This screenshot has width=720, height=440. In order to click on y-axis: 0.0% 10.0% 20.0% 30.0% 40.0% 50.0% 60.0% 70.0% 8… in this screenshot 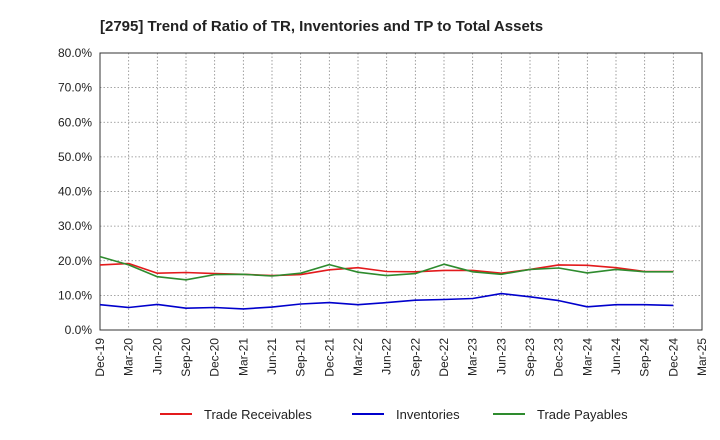, I will do `click(75, 191)`.